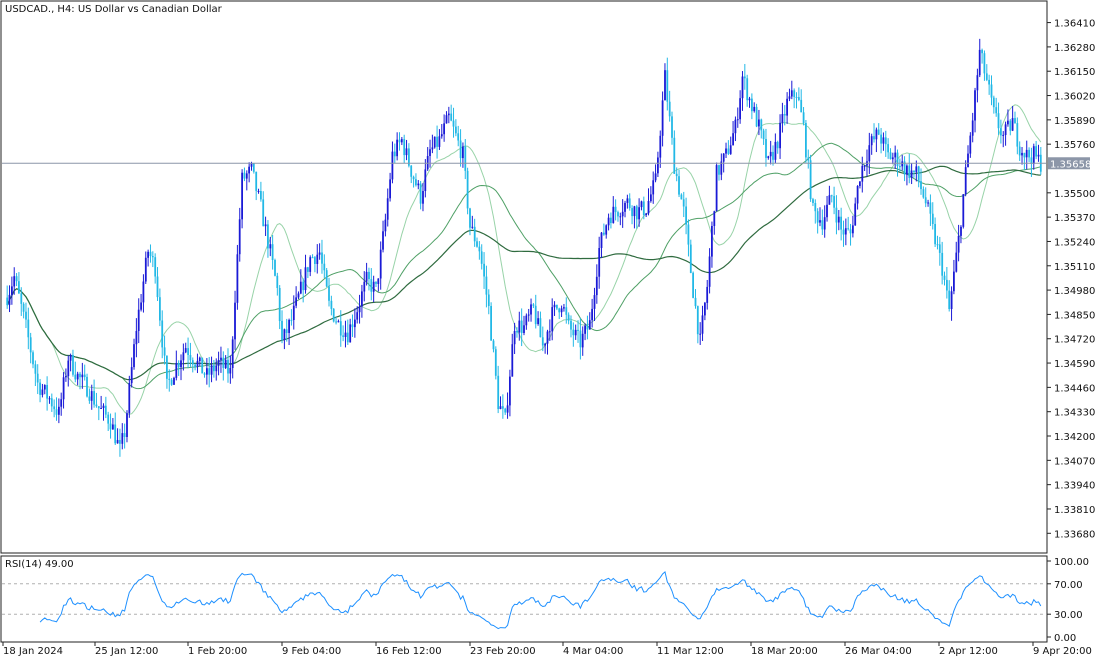 This screenshot has width=1100, height=664. I want to click on rsi-tick-label: 0.00, so click(1065, 638).